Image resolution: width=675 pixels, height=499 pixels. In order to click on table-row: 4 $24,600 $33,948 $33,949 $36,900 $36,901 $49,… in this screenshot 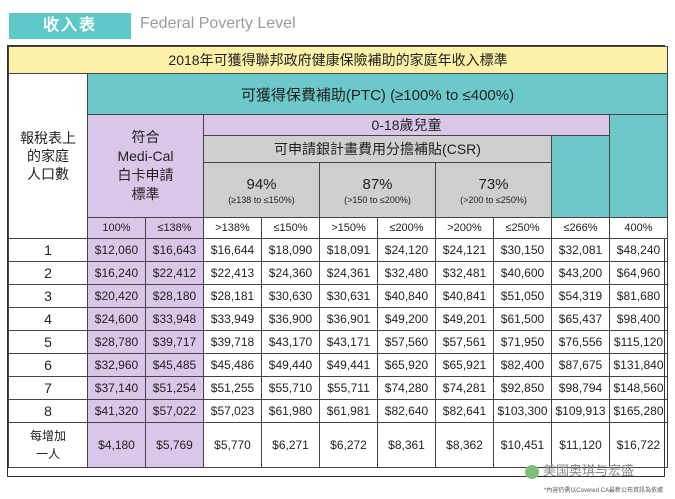, I will do `click(338, 319)`.